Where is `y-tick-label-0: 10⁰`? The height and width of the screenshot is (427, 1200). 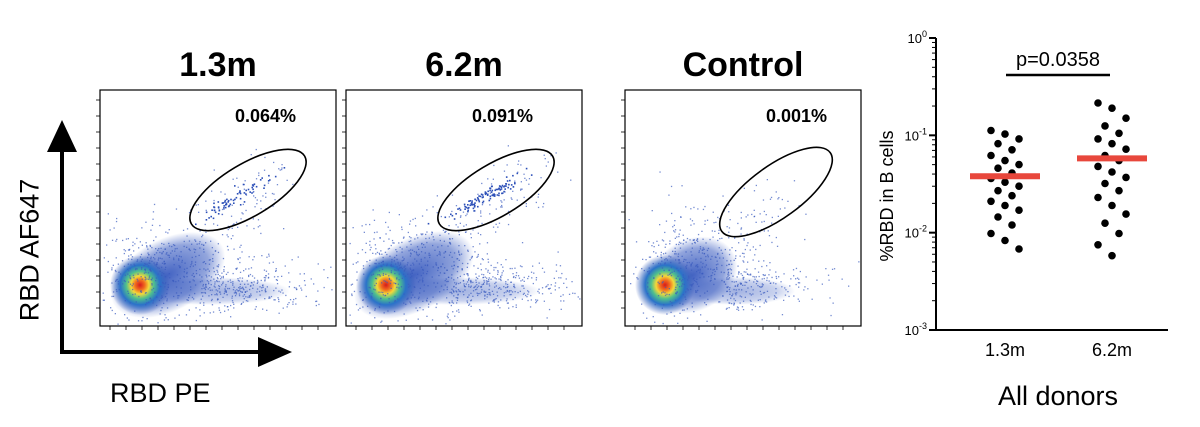 y-tick-label-0: 10⁰ is located at coordinates (917, 37).